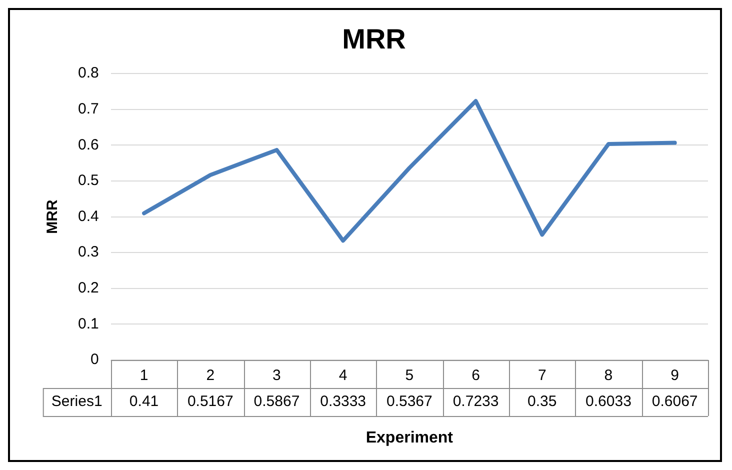 This screenshot has width=732, height=470. I want to click on y-tick-label: 0.4, so click(88, 216).